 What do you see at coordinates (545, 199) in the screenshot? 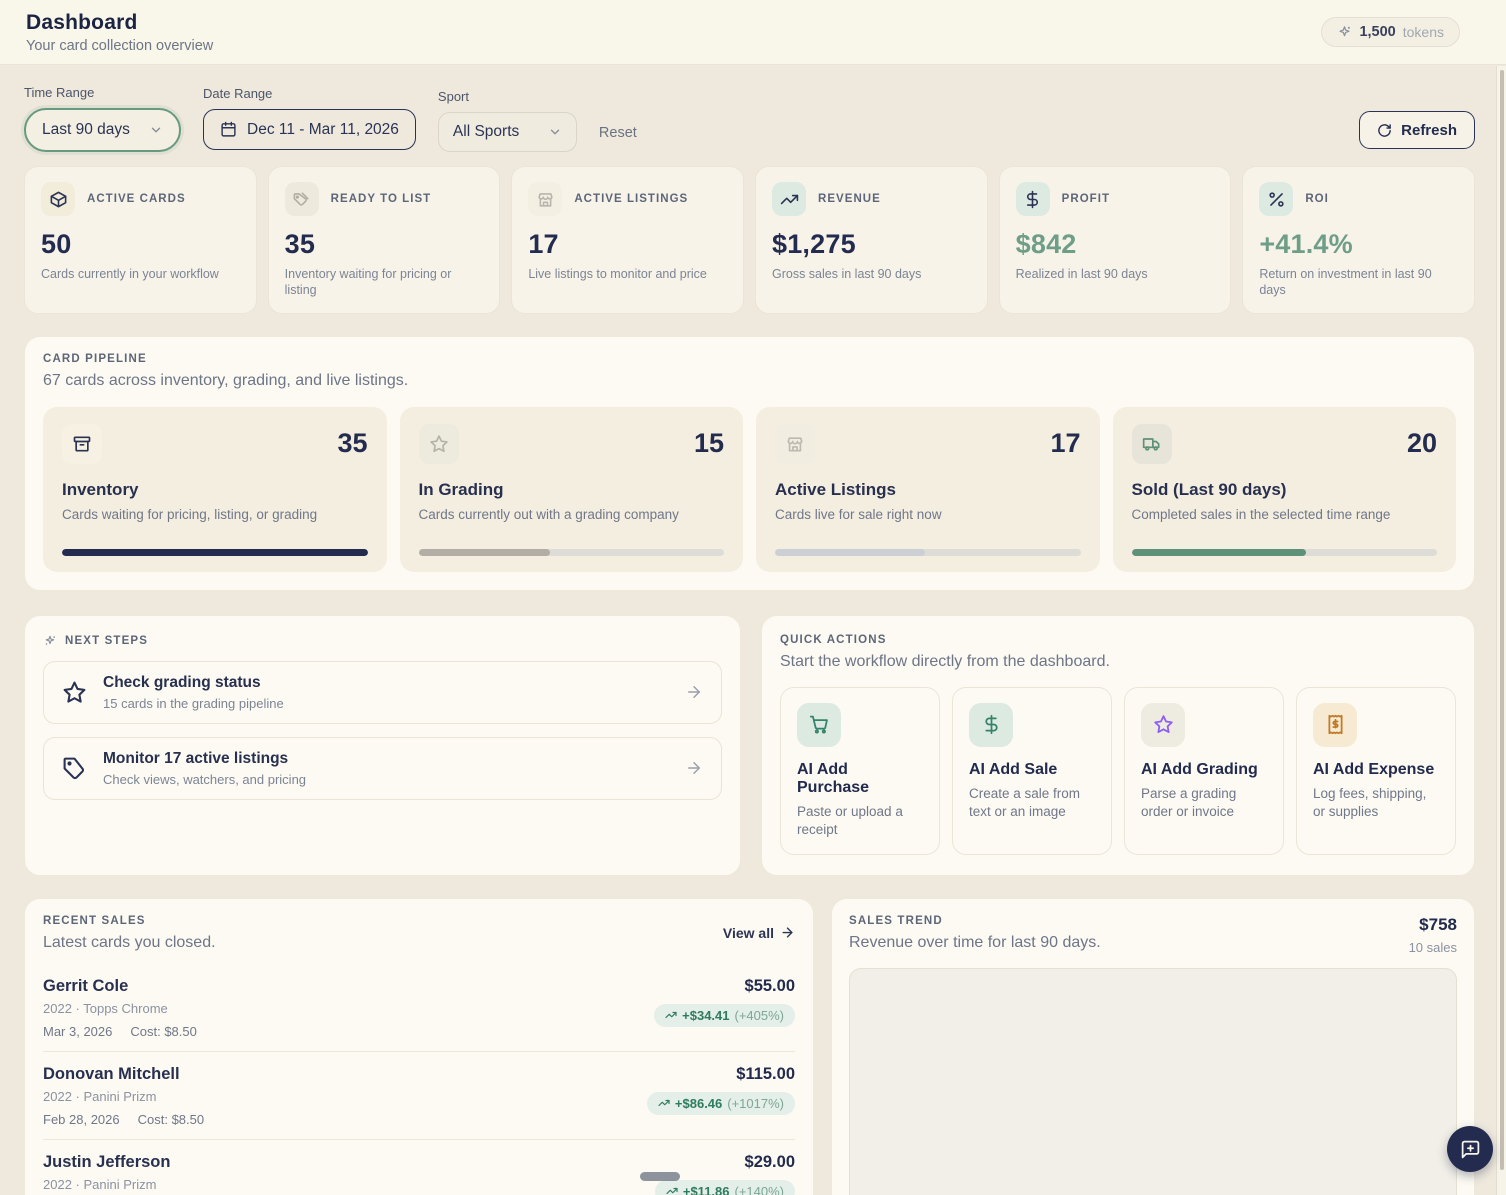
I see `store-icon` at bounding box center [545, 199].